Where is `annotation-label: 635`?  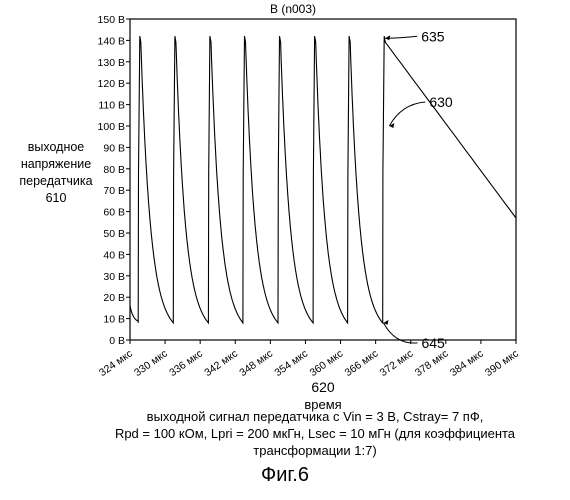
annotation-label: 635 is located at coordinates (433, 36).